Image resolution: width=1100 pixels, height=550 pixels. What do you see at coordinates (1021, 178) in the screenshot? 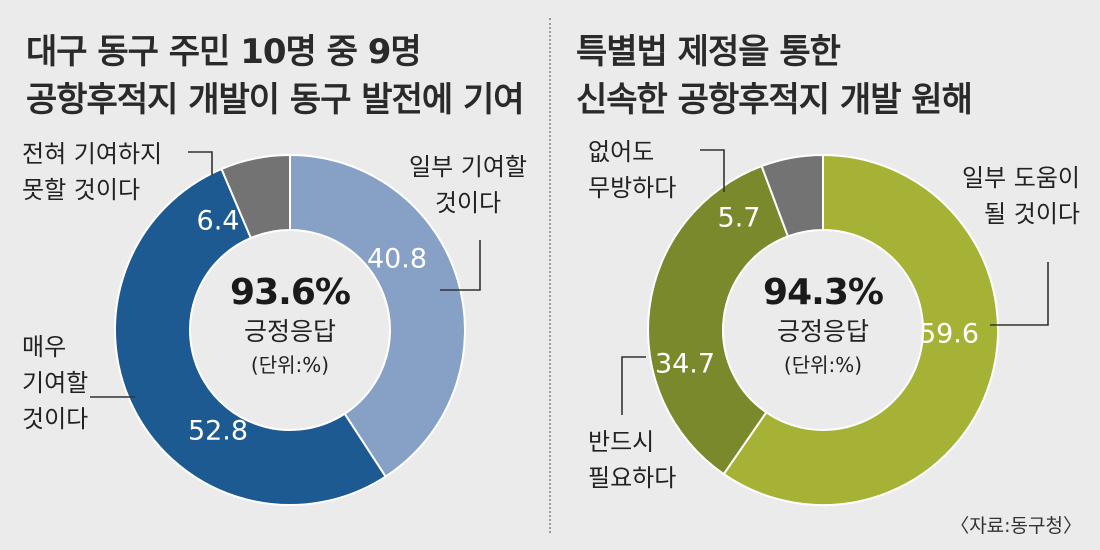
I see `slice-category-label: 일부 도움이` at bounding box center [1021, 178].